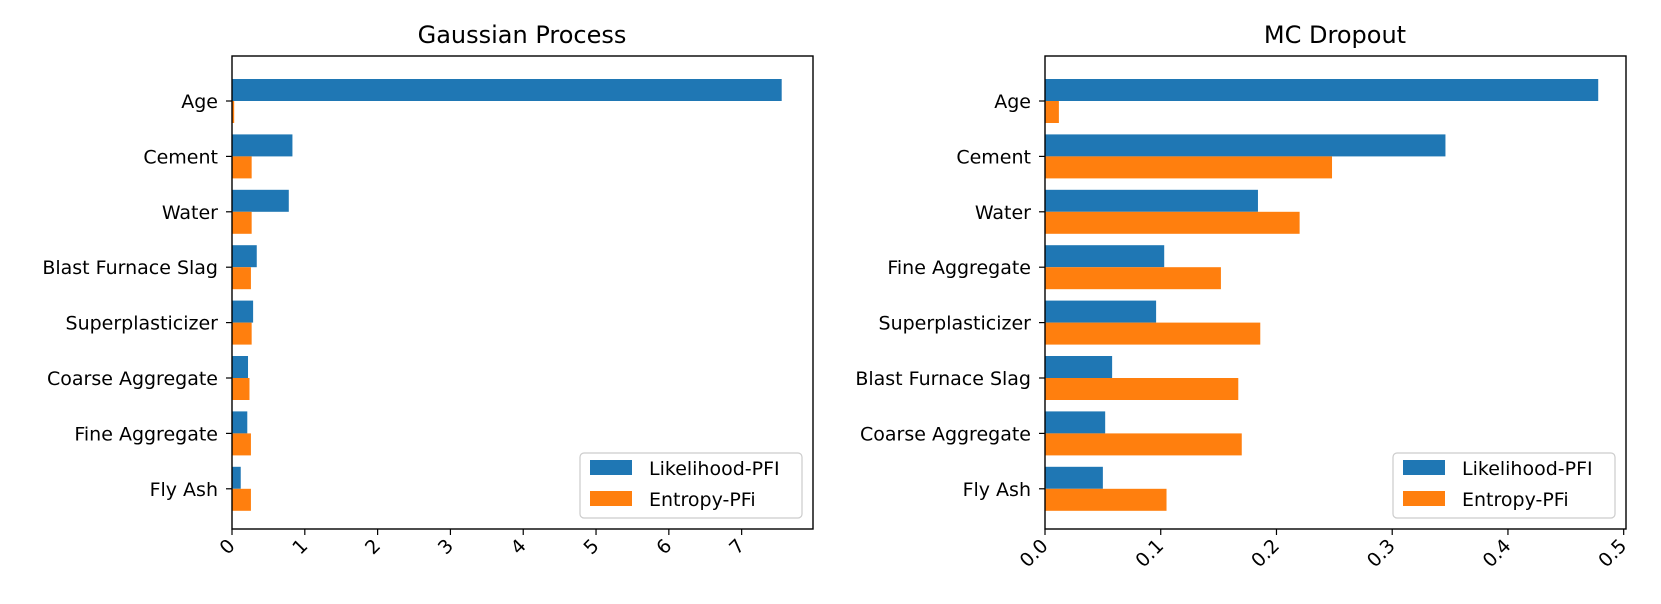 The width and height of the screenshot is (1661, 604). I want to click on x-tick-label: 0.5, so click(1612, 553).